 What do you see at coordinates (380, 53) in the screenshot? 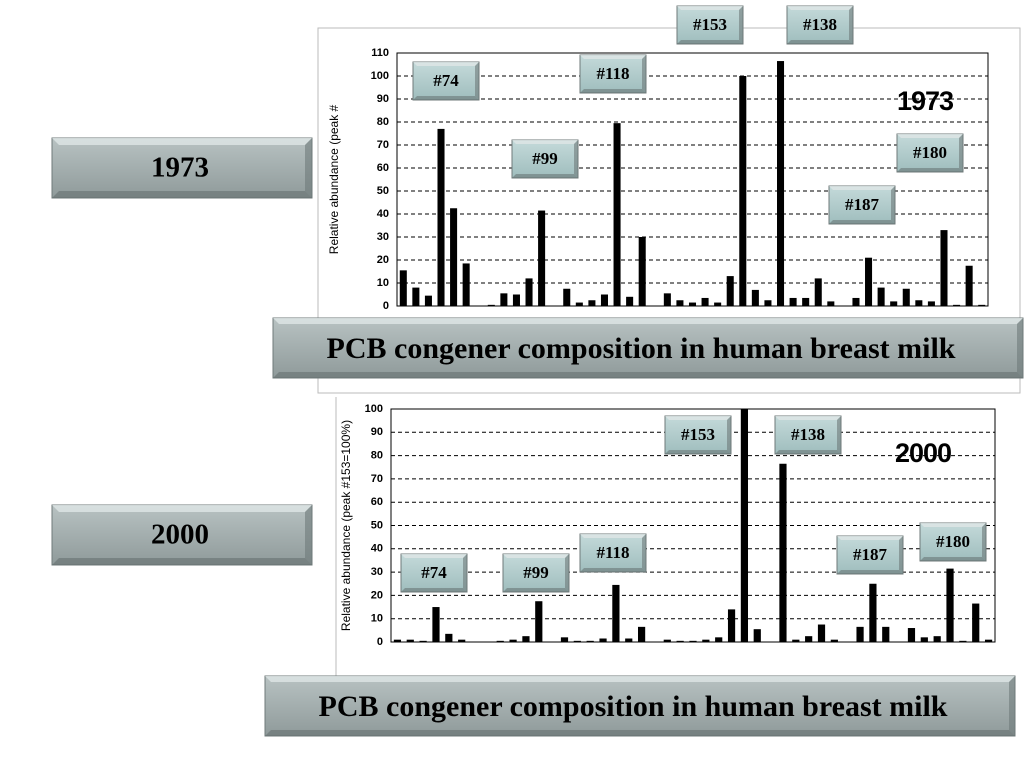
I see `y-tick-label: 110` at bounding box center [380, 53].